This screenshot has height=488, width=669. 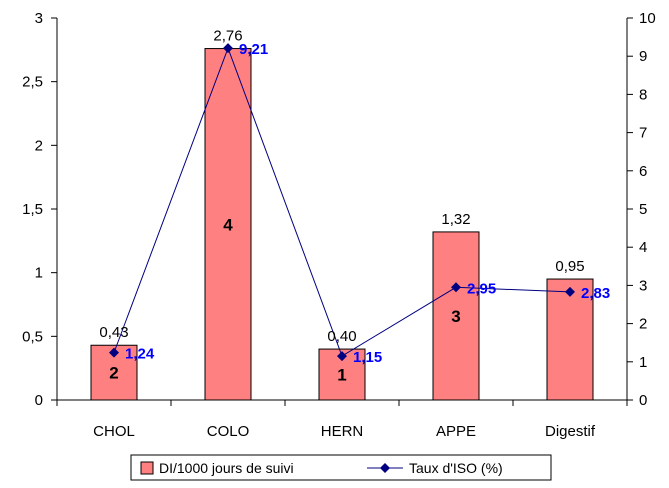 I want to click on x-tick-label: COLO, so click(x=228, y=431).